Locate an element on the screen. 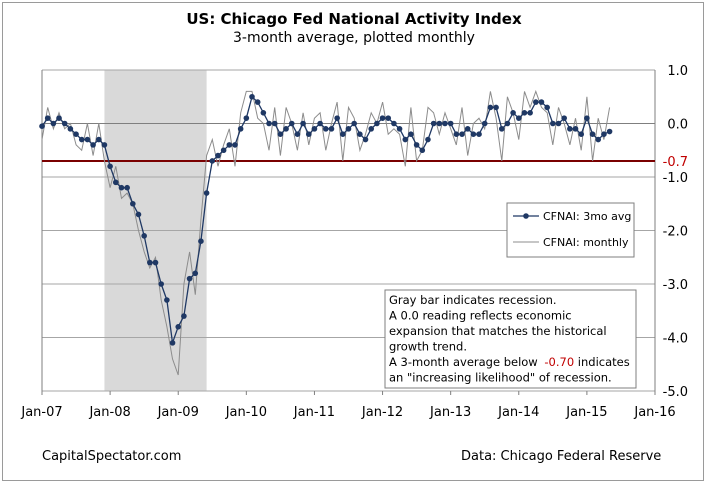  legend-swatch-marker is located at coordinates (526, 216).